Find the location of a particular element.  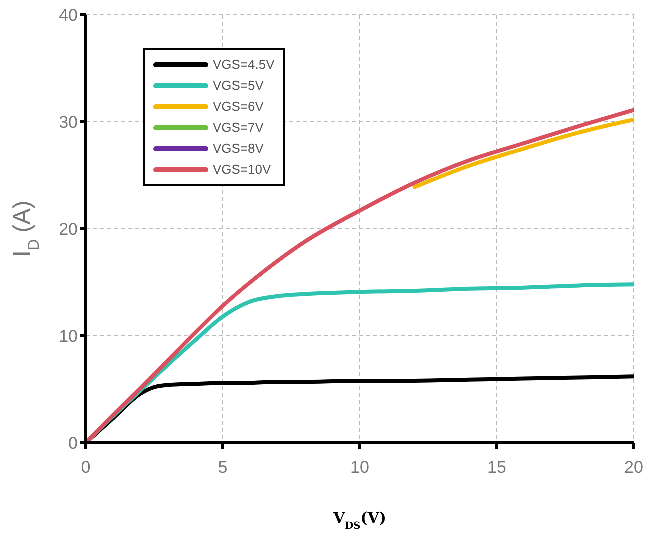

x-tick-label: 15 is located at coordinates (497, 468).